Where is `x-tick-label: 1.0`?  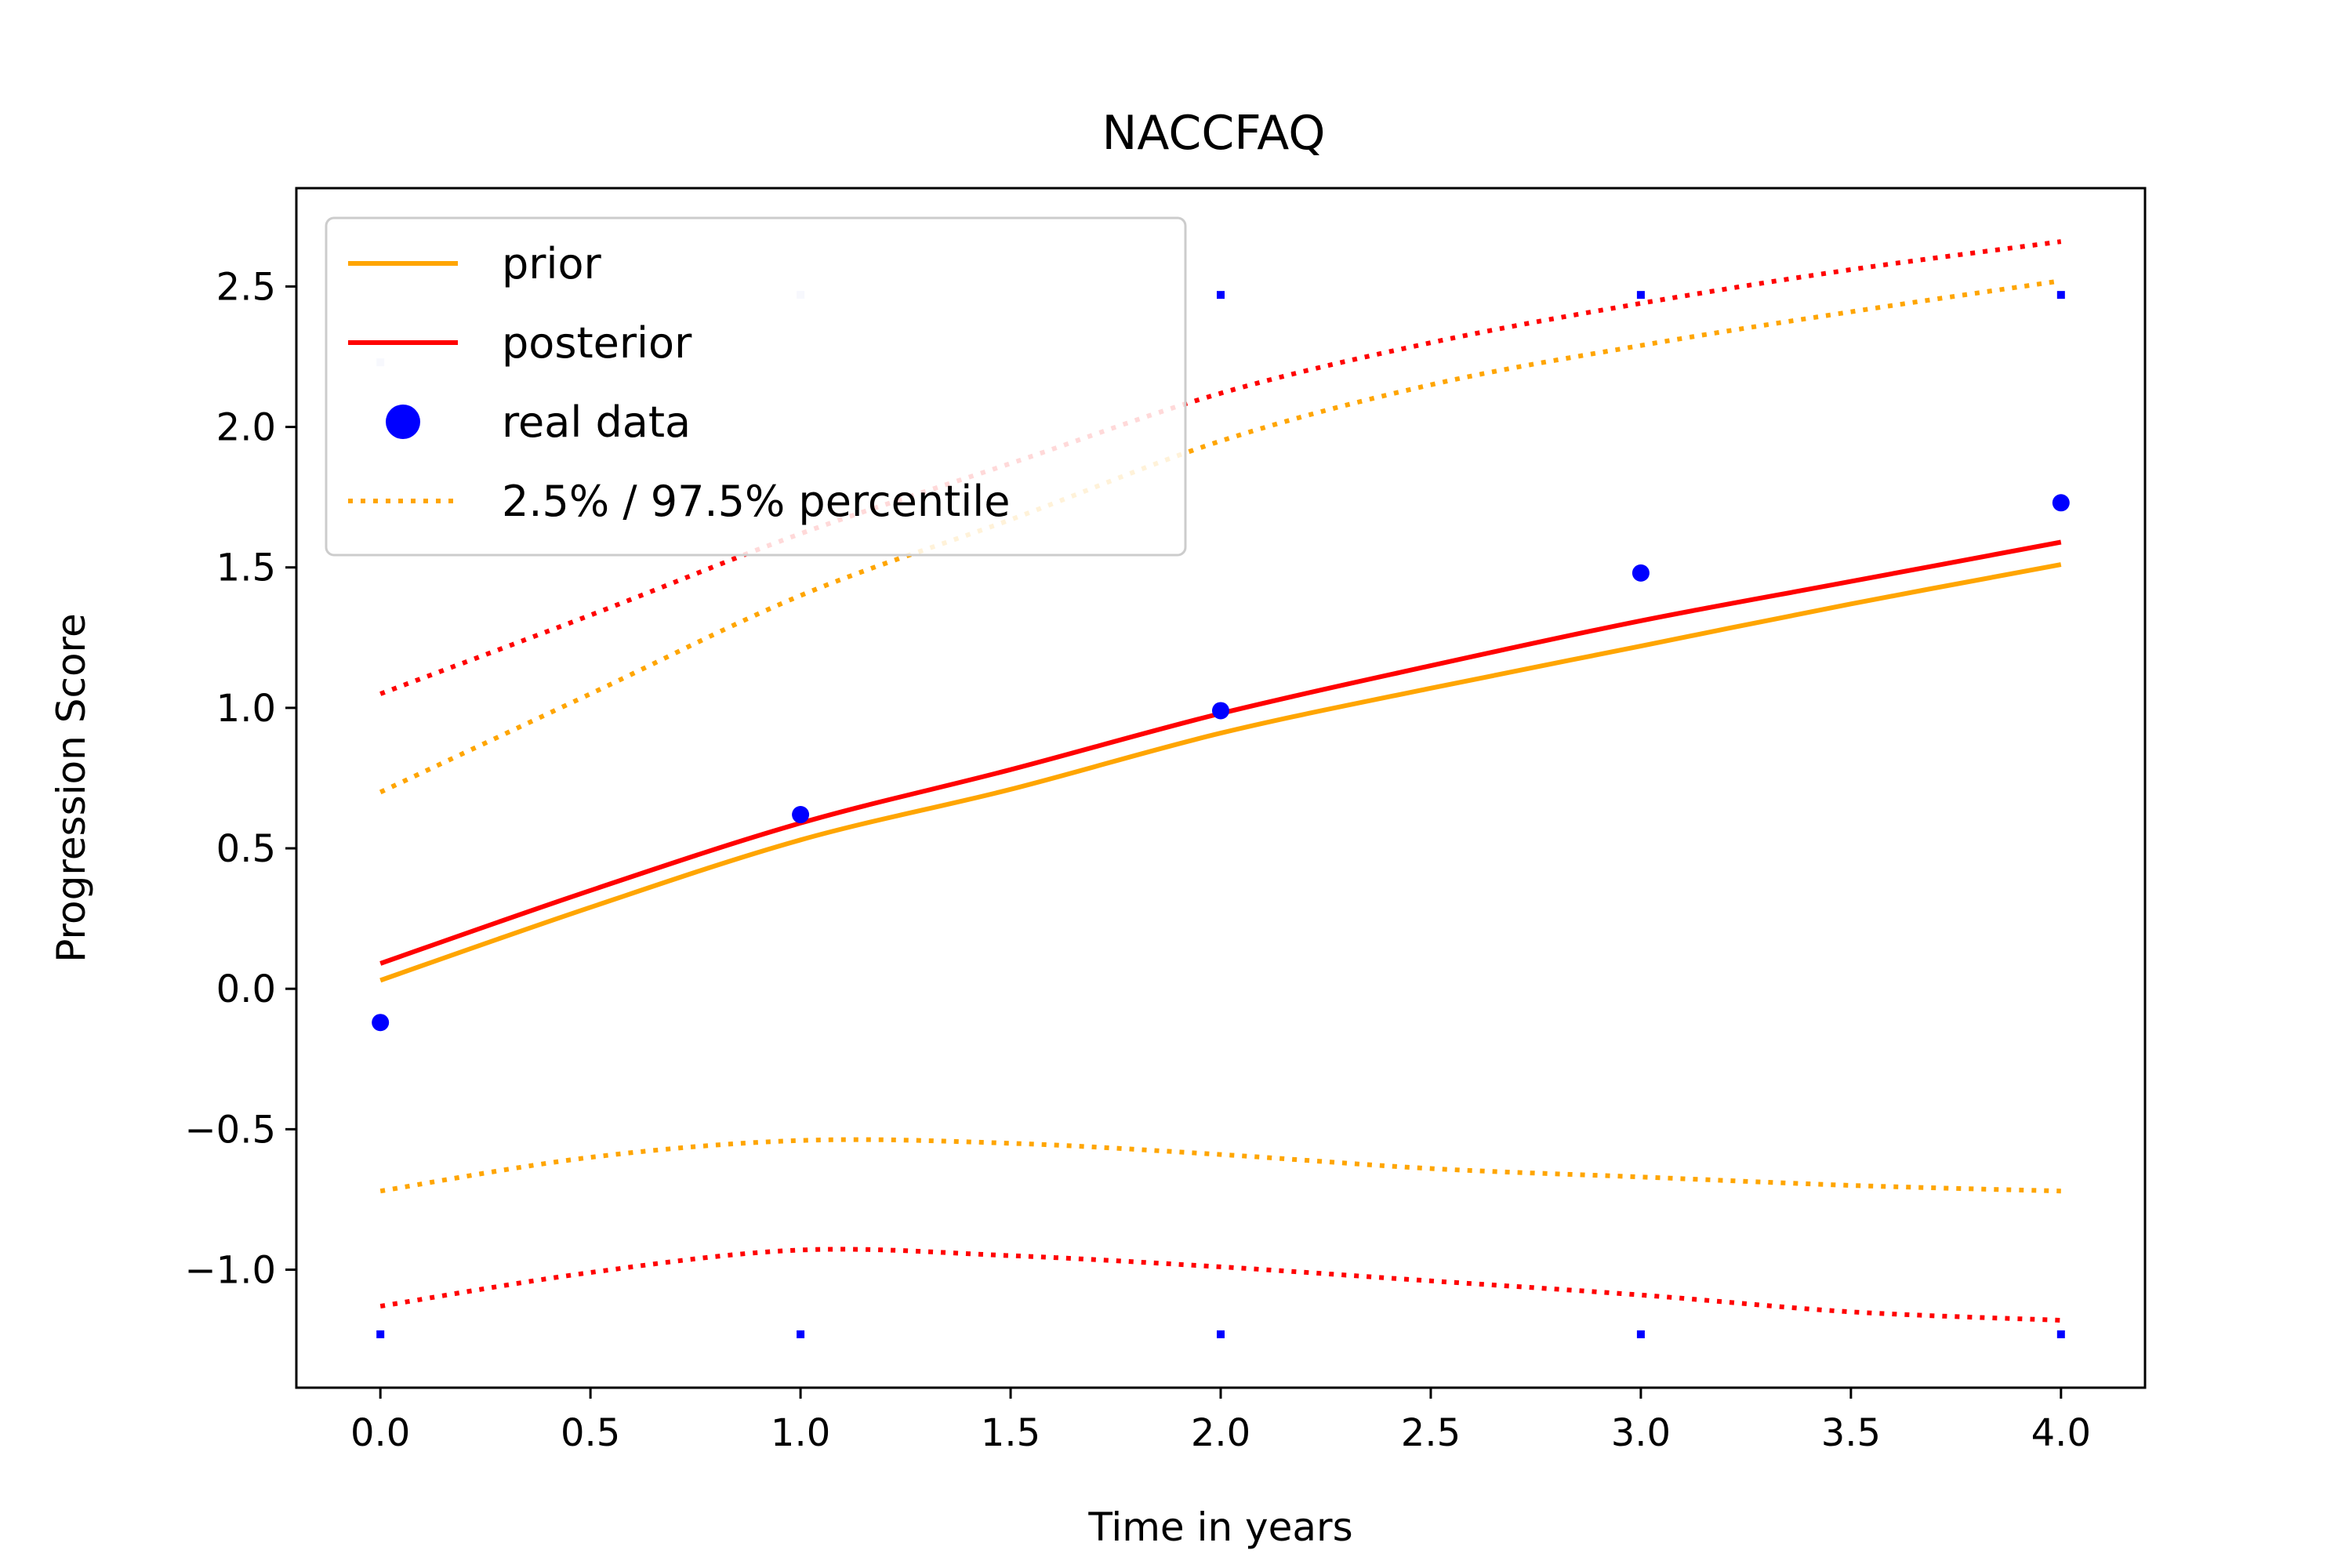
x-tick-label: 1.0 is located at coordinates (800, 1433).